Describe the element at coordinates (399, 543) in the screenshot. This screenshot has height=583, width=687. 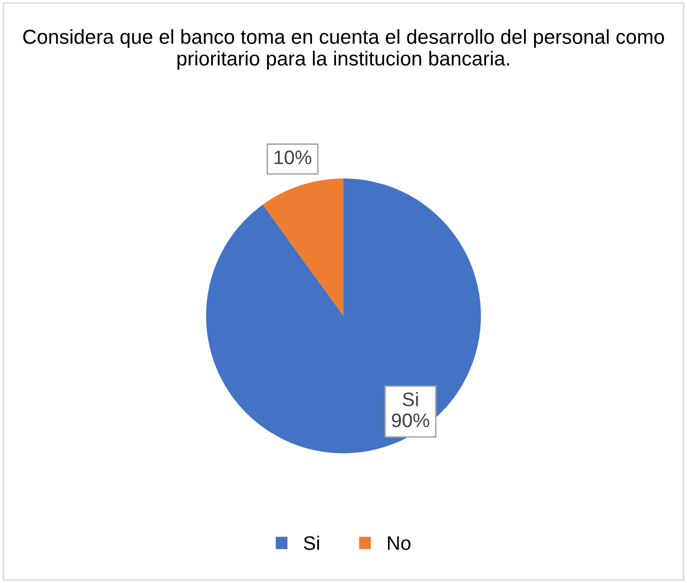
I see `legend-label: No` at that location.